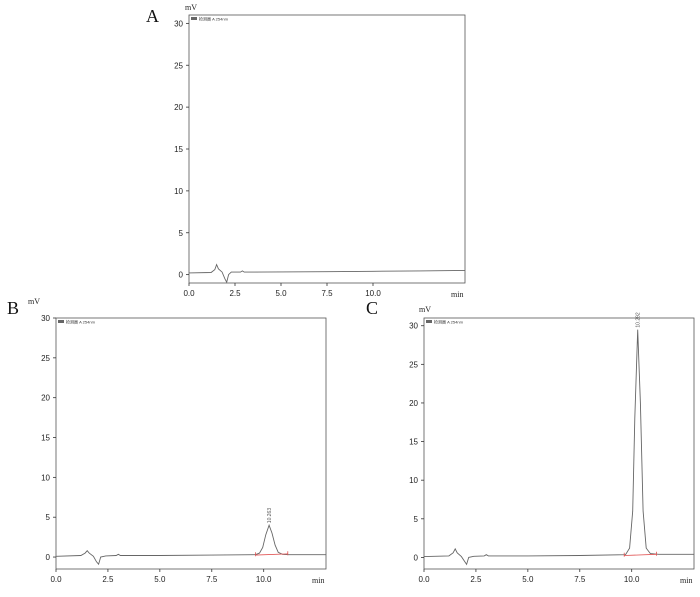  I want to click on panel-letter-b: B, so click(13, 308).